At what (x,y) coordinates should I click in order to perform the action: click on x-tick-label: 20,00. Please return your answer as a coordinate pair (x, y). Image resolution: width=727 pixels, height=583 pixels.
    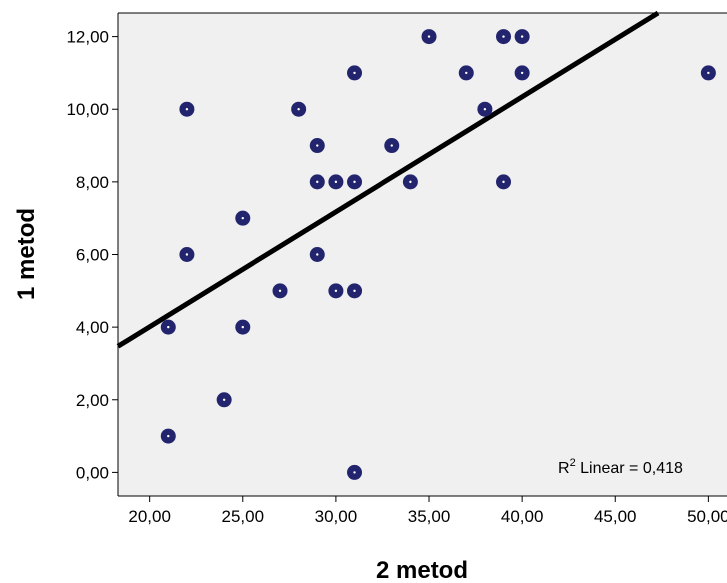
    Looking at the image, I should click on (149, 516).